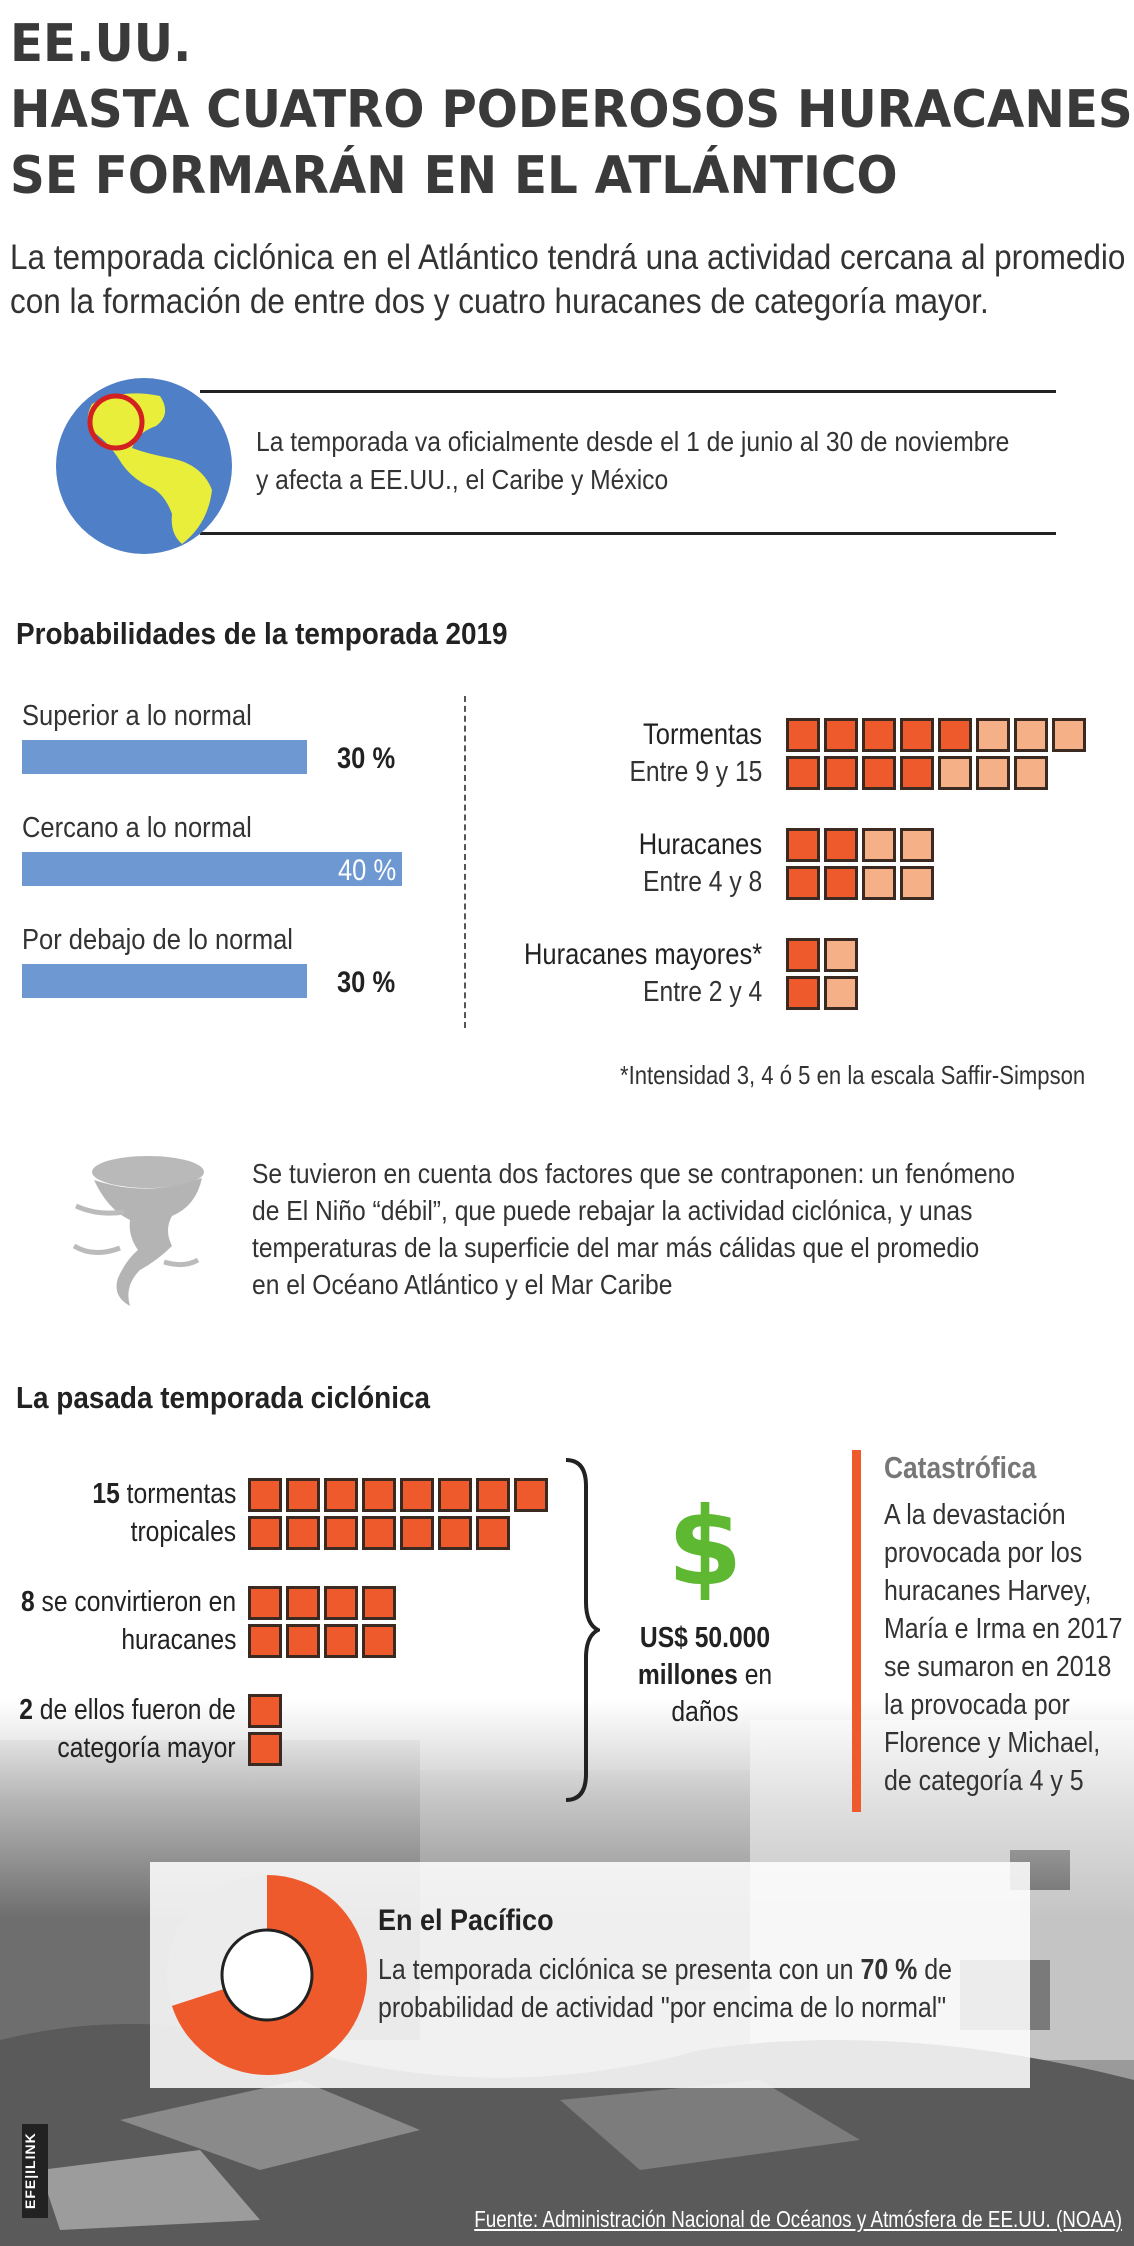 The width and height of the screenshot is (1134, 2246). What do you see at coordinates (267, 1975) in the screenshot?
I see `pacific-donut` at bounding box center [267, 1975].